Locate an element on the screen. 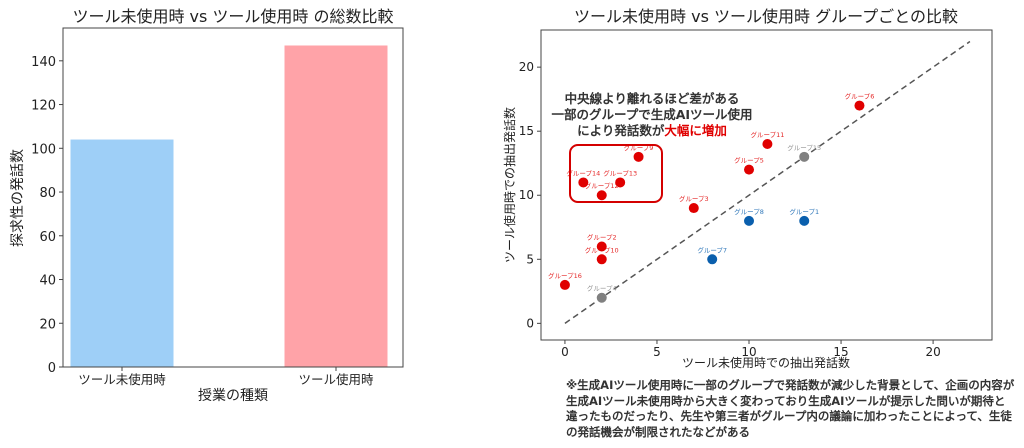  x-tick-label: ツール使用時 is located at coordinates (336, 379).